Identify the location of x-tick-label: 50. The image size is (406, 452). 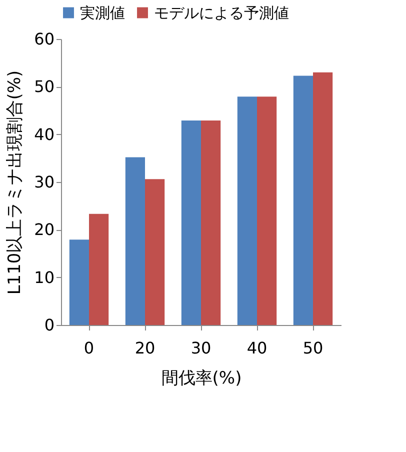
(313, 348).